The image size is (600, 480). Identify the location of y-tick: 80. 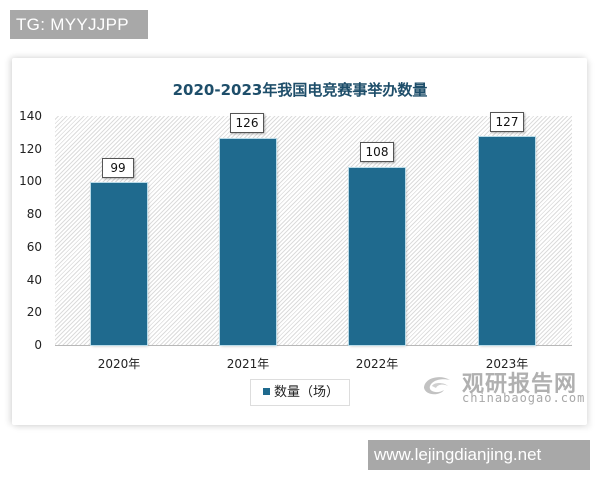
(34, 214).